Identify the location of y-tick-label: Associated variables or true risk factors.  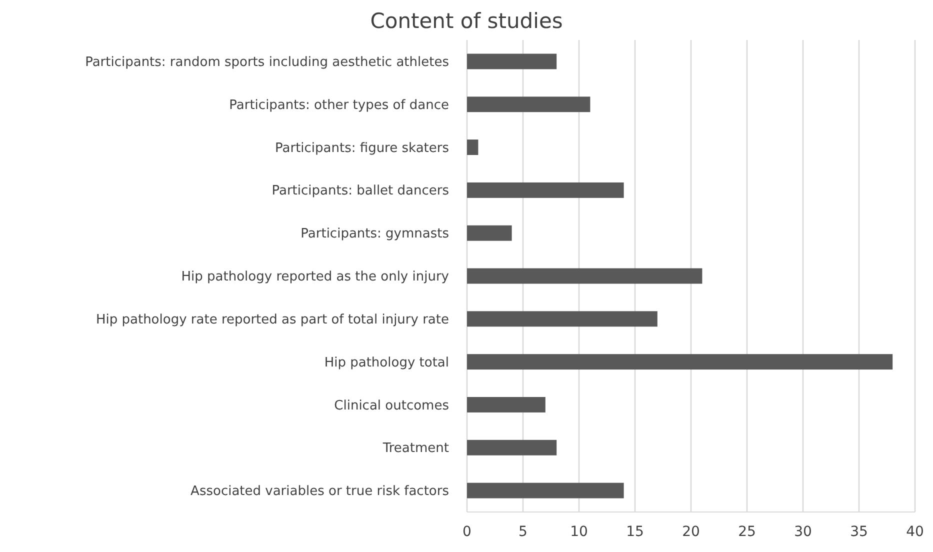
(320, 492).